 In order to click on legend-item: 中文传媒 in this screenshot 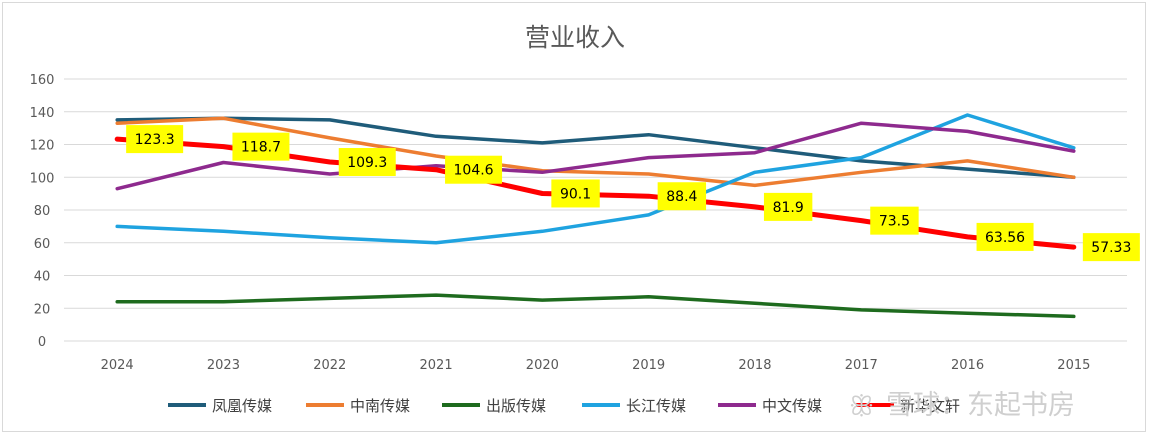, I will do `click(770, 406)`.